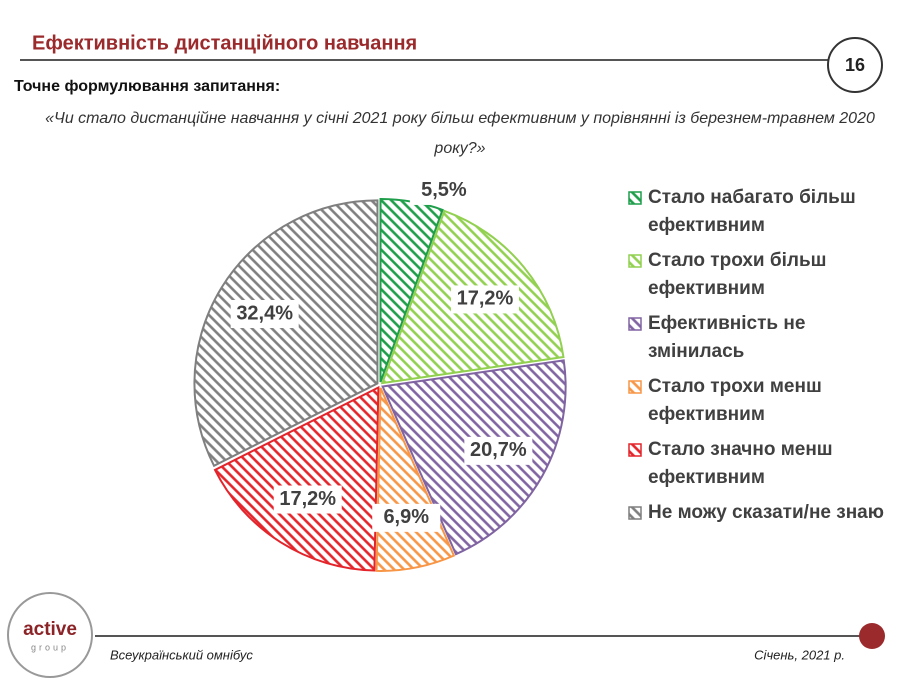 The height and width of the screenshot is (690, 918). I want to click on footer-right: Січень, 2021 р., so click(799, 654).